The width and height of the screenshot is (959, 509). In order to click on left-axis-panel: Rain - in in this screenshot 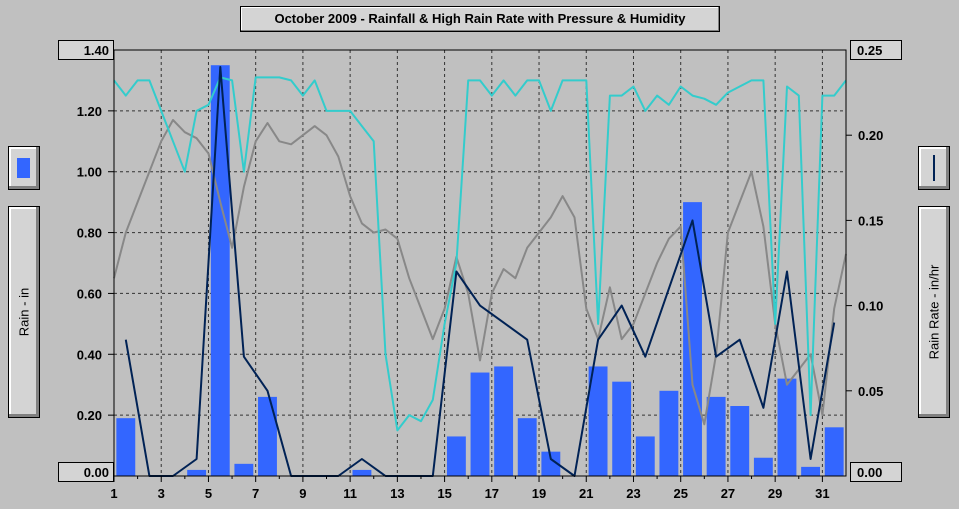, I will do `click(24, 312)`.